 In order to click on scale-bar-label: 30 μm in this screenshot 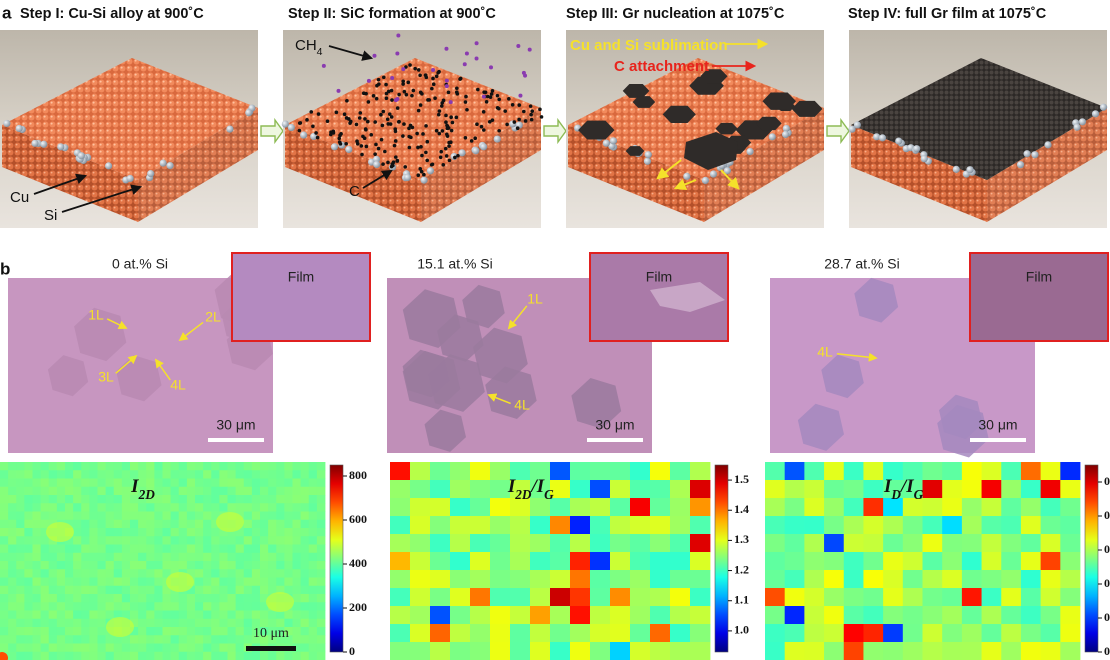, I will do `click(235, 425)`.